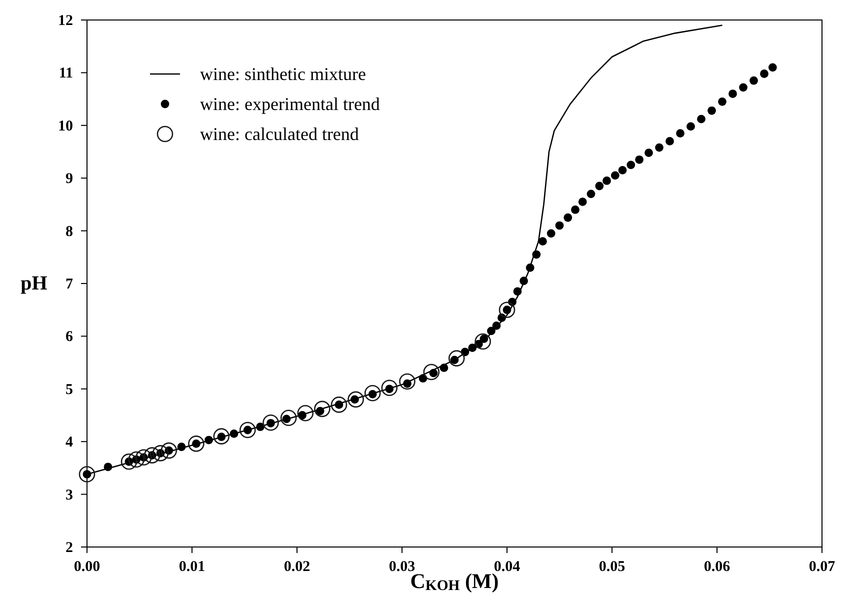 The width and height of the screenshot is (847, 599). What do you see at coordinates (297, 567) in the screenshot?
I see `x-tick-label: 0.02` at bounding box center [297, 567].